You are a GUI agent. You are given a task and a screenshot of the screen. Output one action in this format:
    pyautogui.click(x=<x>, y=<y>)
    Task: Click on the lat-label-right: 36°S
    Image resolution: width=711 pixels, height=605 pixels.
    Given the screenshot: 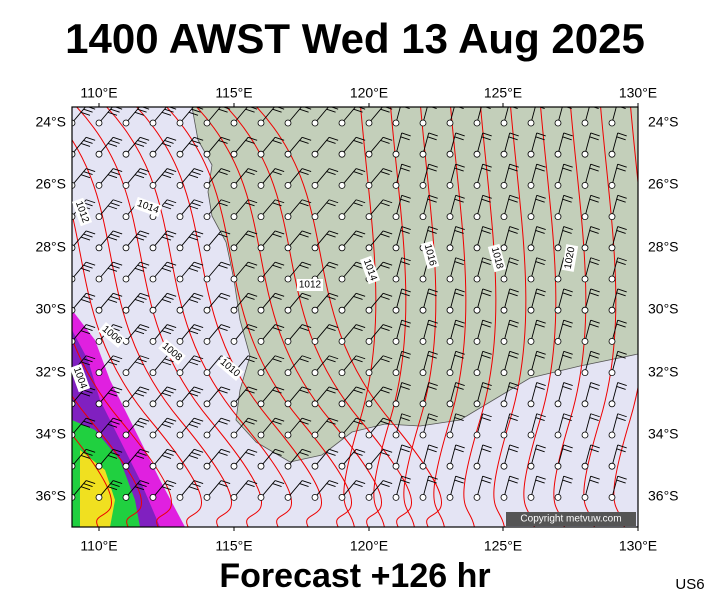 What is the action you would take?
    pyautogui.click(x=663, y=496)
    